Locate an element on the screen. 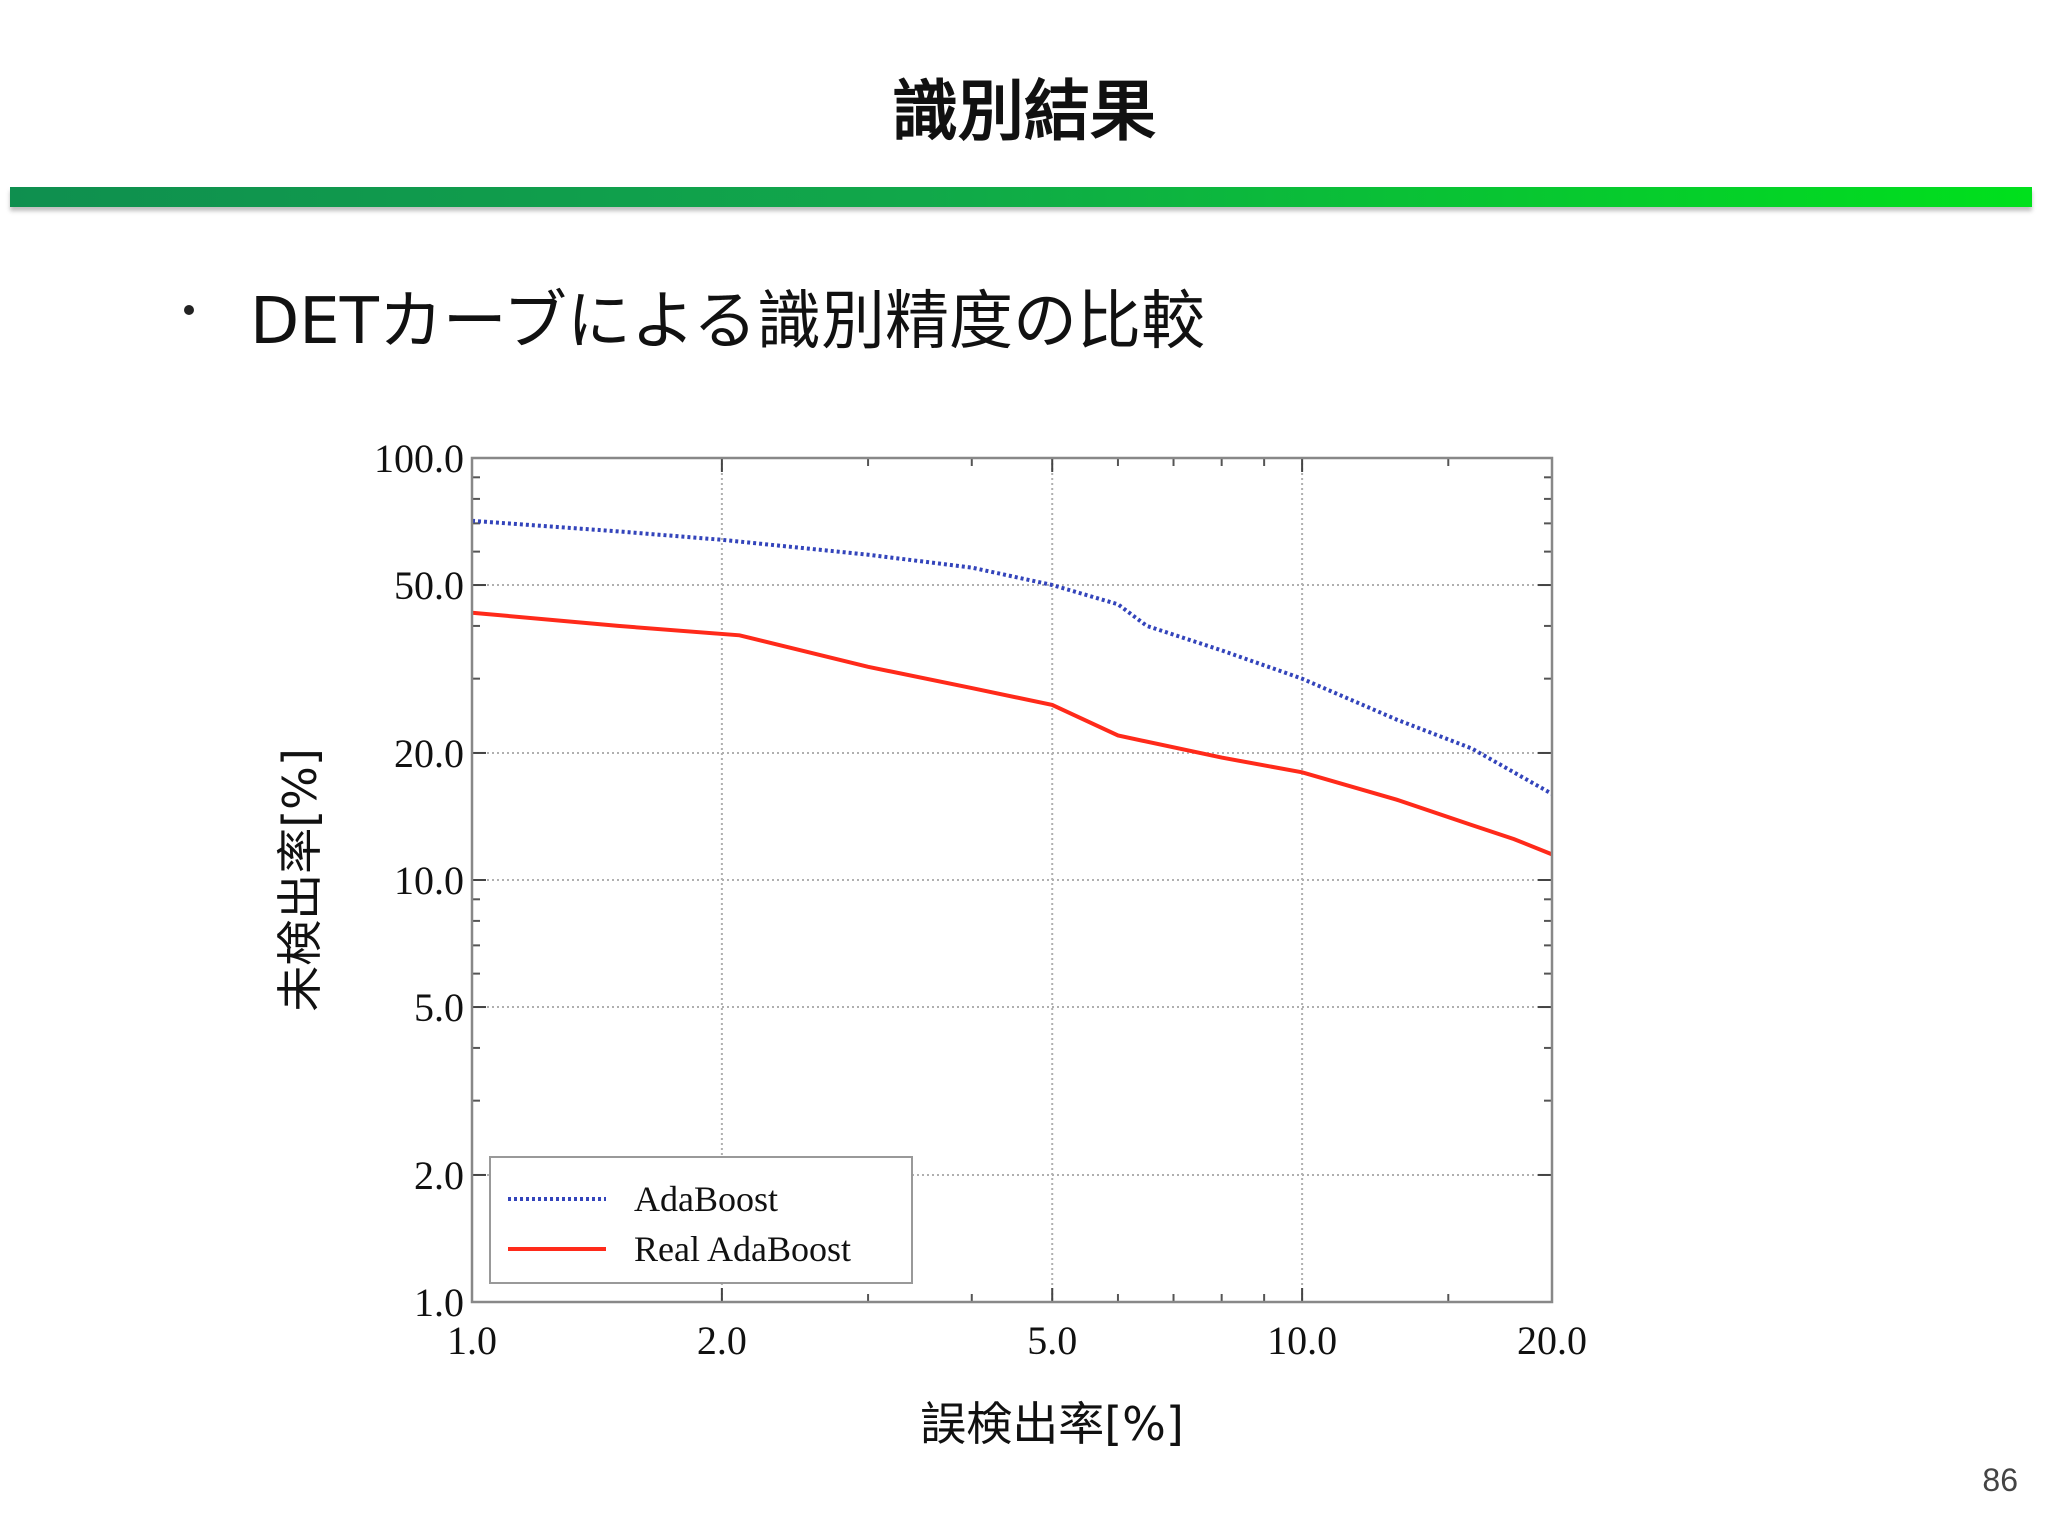 Image resolution: width=2048 pixels, height=1536 pixels. title-underline-bar is located at coordinates (1021, 197).